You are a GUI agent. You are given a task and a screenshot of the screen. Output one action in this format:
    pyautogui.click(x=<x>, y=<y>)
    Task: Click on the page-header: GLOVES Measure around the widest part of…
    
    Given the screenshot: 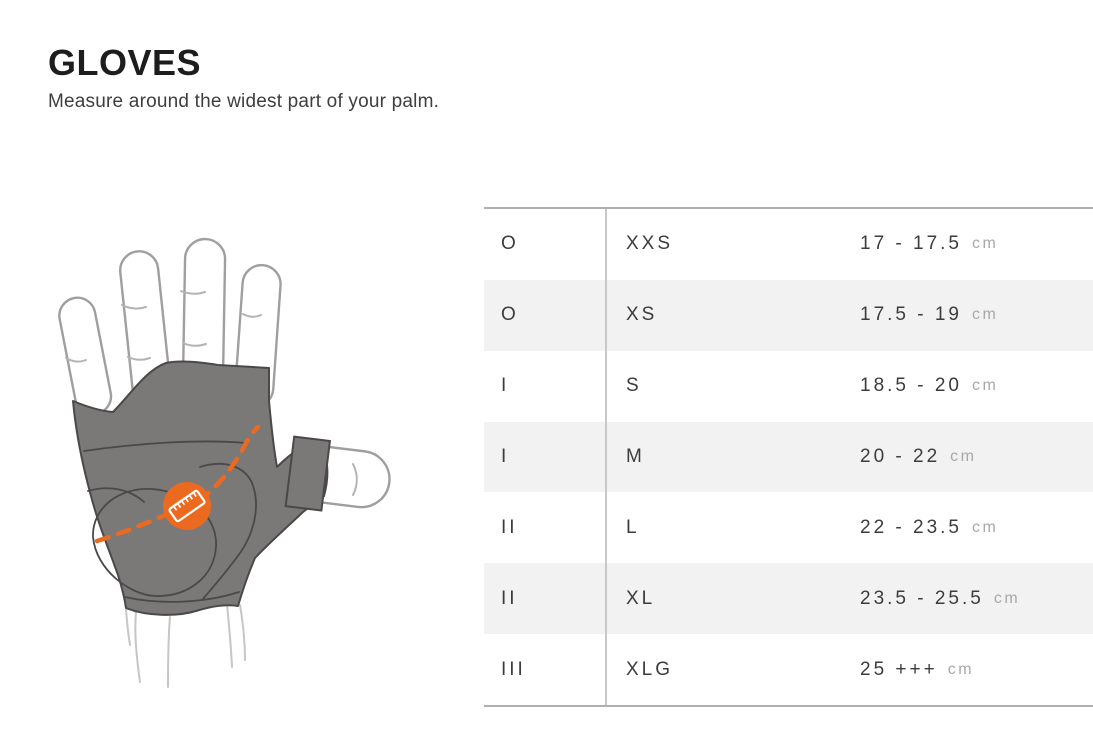 What is the action you would take?
    pyautogui.click(x=243, y=78)
    